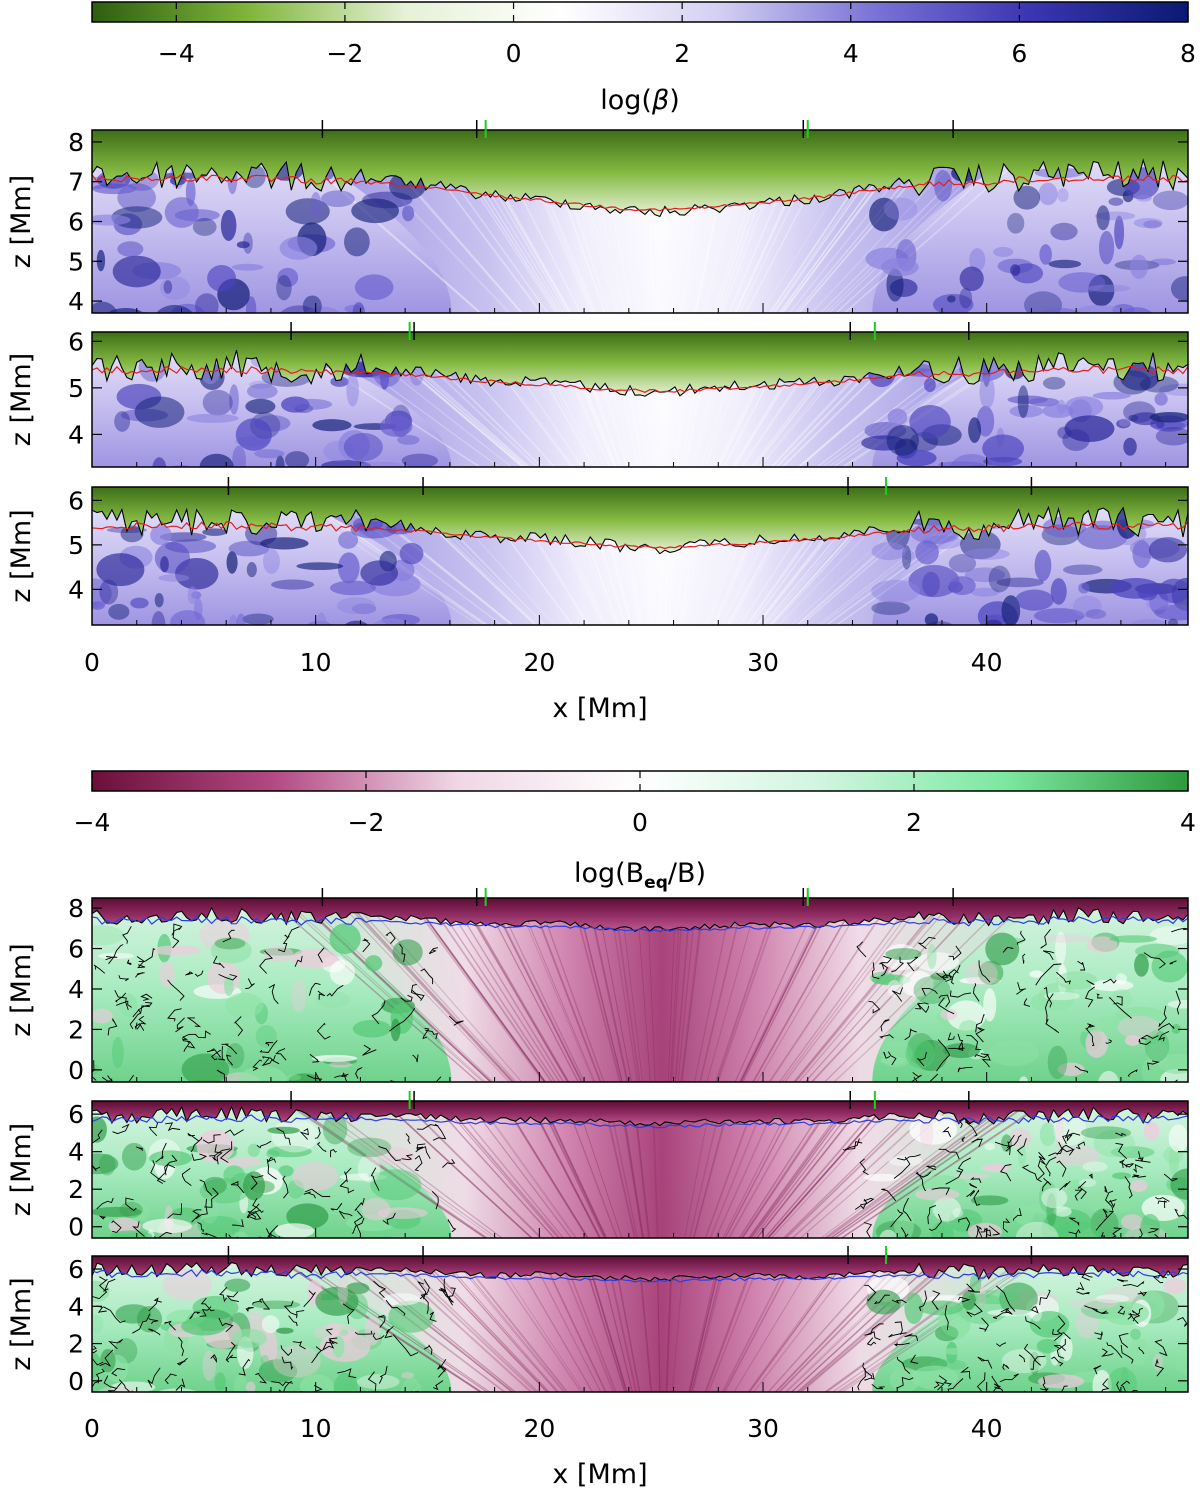 This screenshot has width=1200, height=1495. Describe the element at coordinates (640, 188) in the screenshot. I see `top-panel-1-contour-black` at that location.